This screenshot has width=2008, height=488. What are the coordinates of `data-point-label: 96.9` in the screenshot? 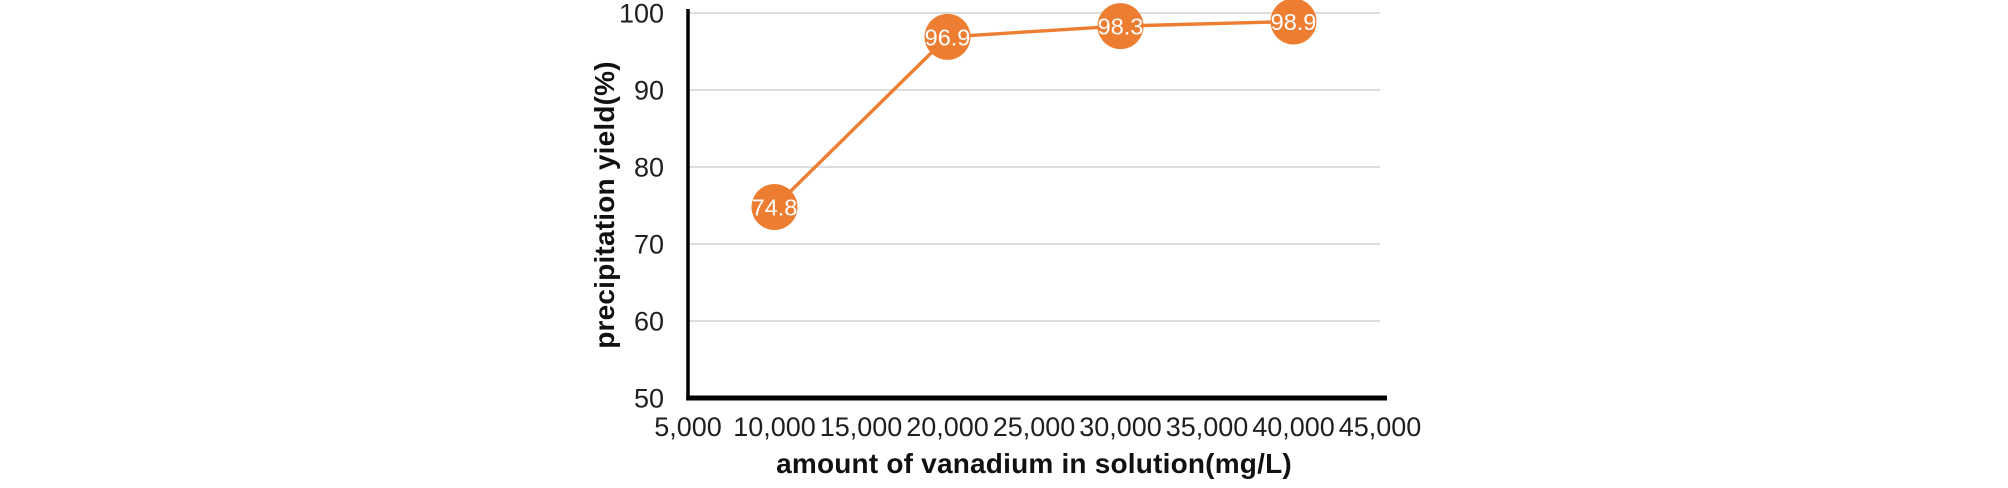 It's located at (948, 37).